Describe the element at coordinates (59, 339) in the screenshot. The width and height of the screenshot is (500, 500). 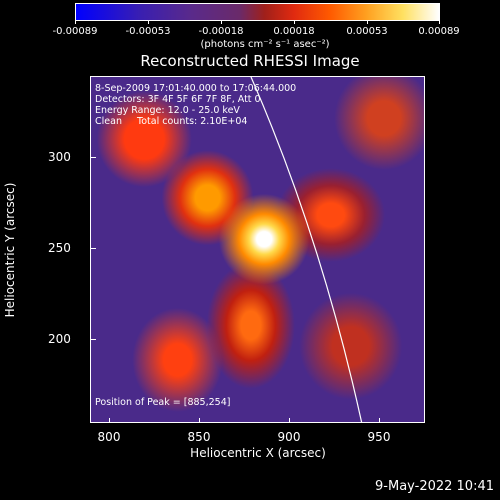
I see `y-tick-label: 200` at that location.